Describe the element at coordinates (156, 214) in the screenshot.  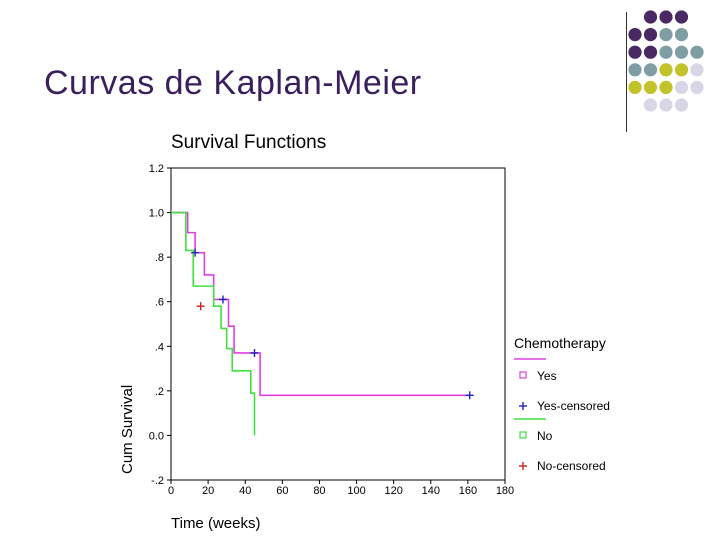
I see `y-tick-label: 1.0` at that location.